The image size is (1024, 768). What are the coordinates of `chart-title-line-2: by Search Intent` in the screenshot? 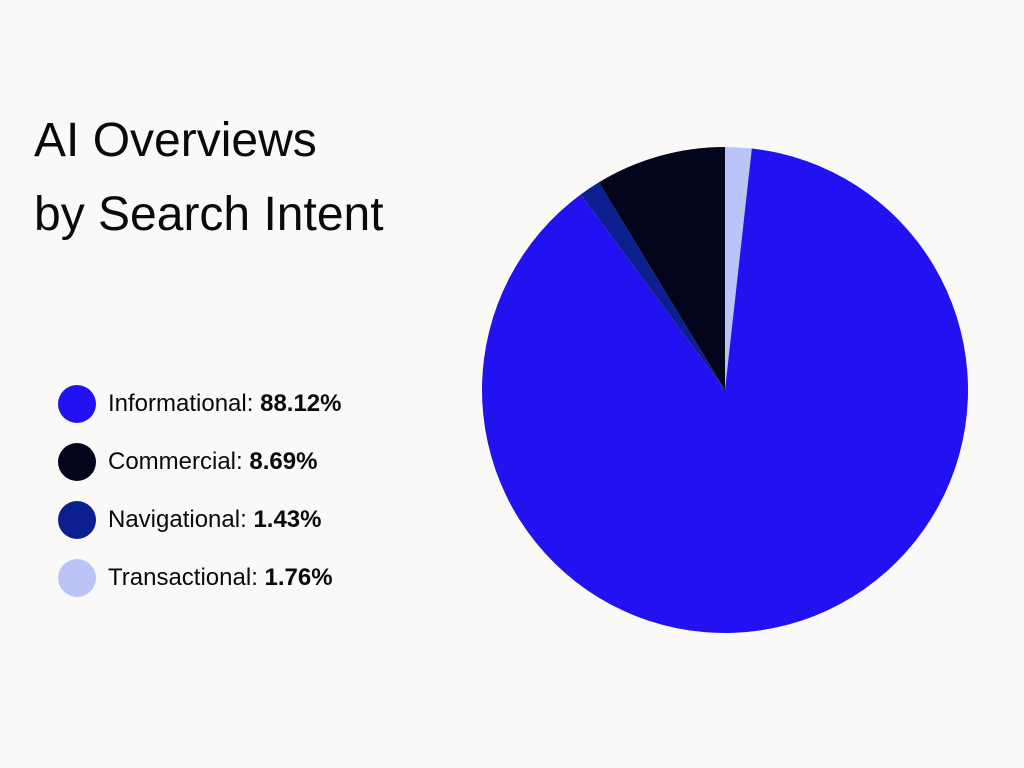 It's located at (209, 214).